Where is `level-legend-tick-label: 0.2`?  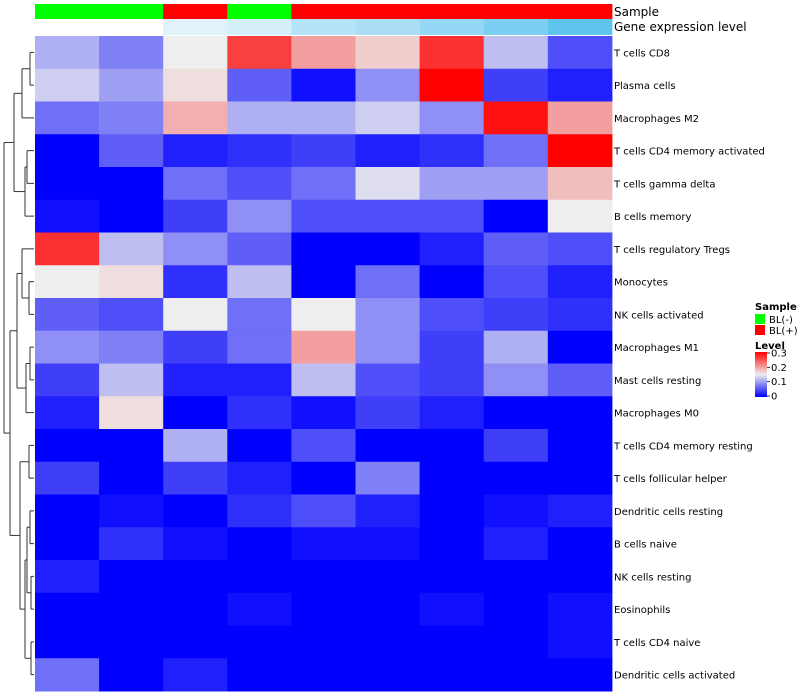
level-legend-tick-label: 0.2 is located at coordinates (779, 368).